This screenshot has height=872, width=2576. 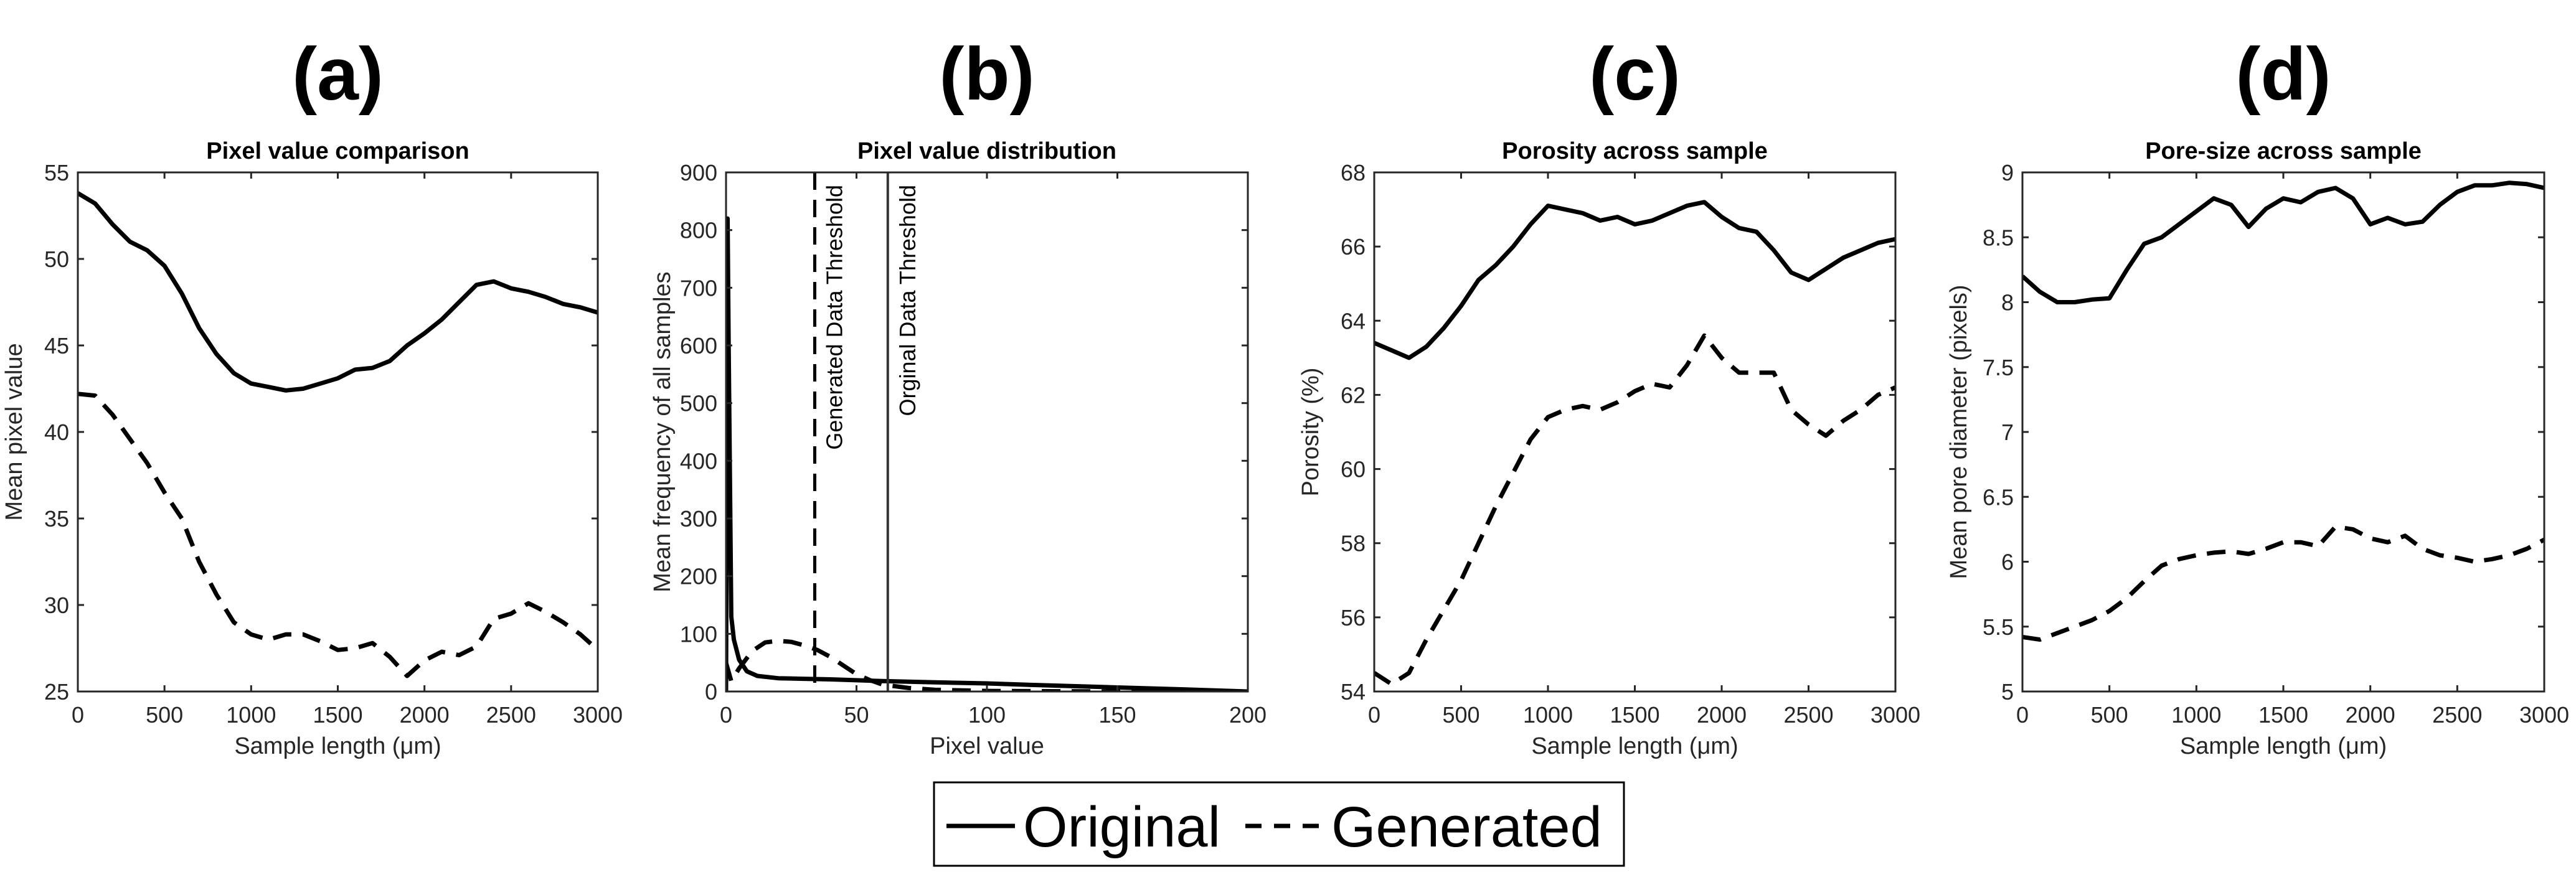 What do you see at coordinates (2007, 172) in the screenshot?
I see `y-tick-label: 9` at bounding box center [2007, 172].